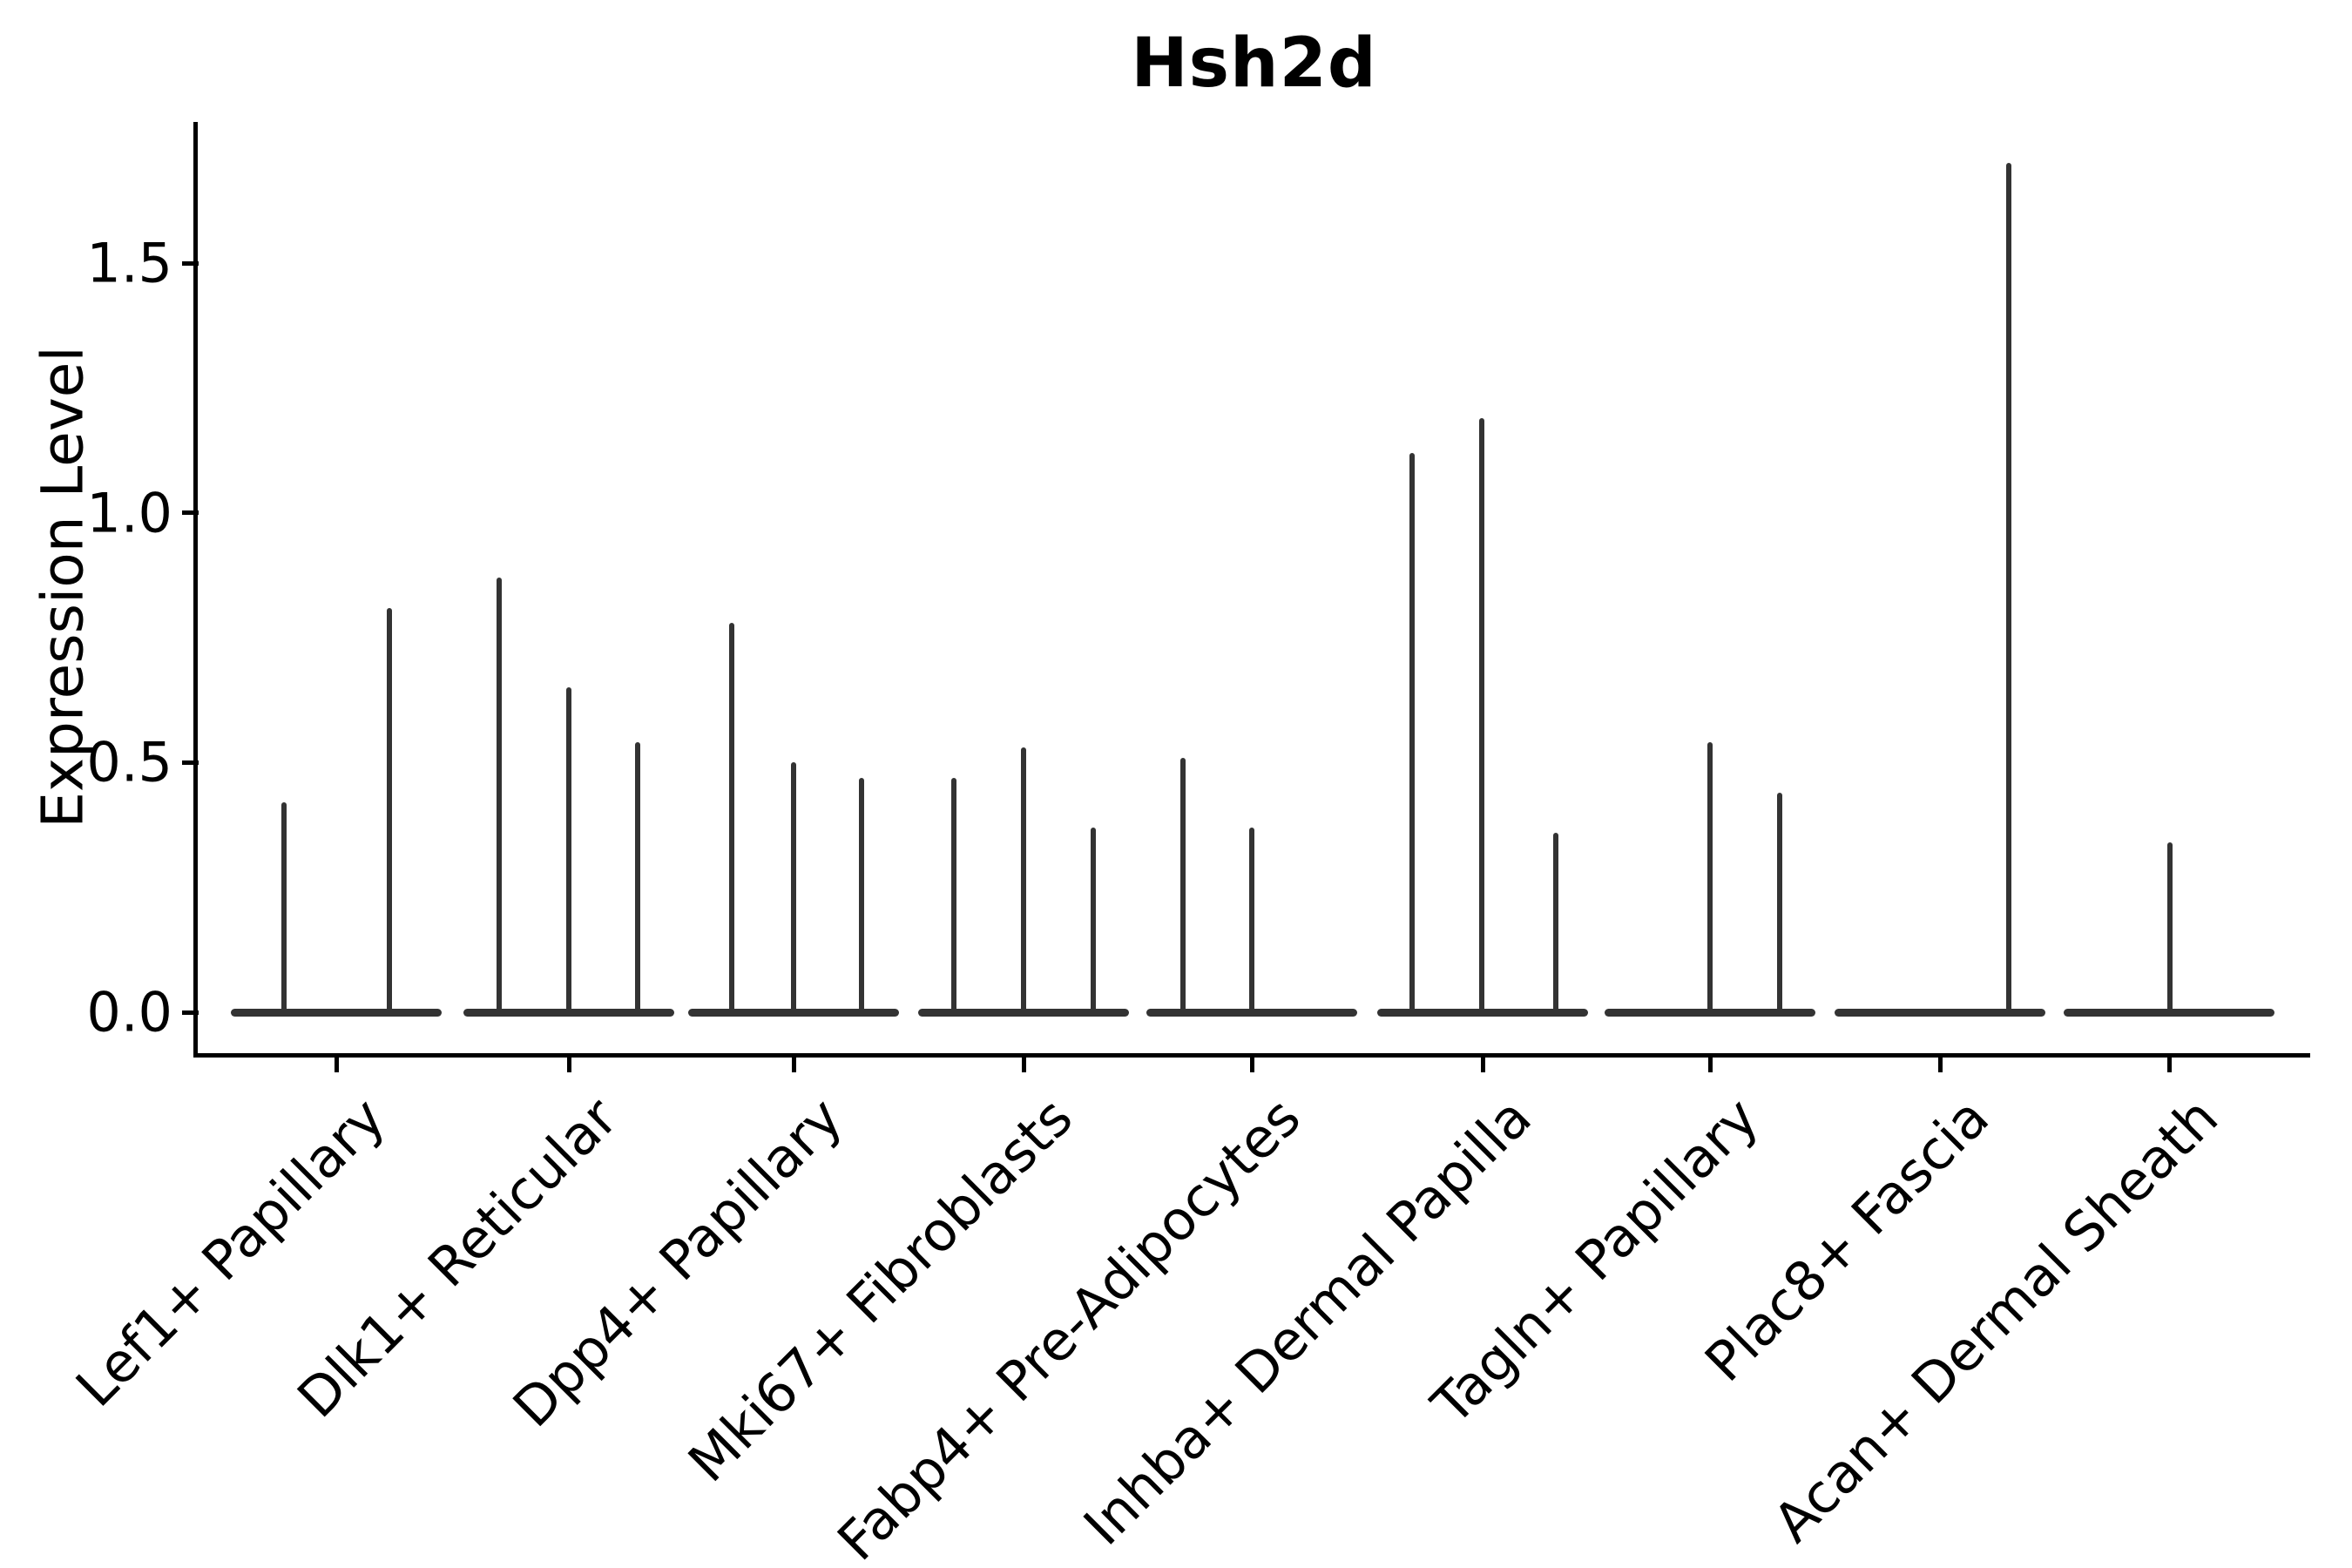 This screenshot has height=1568, width=2352. What do you see at coordinates (1995, 1320) in the screenshot?
I see `x-tick-label: Acan+ Dermal Sheath` at bounding box center [1995, 1320].